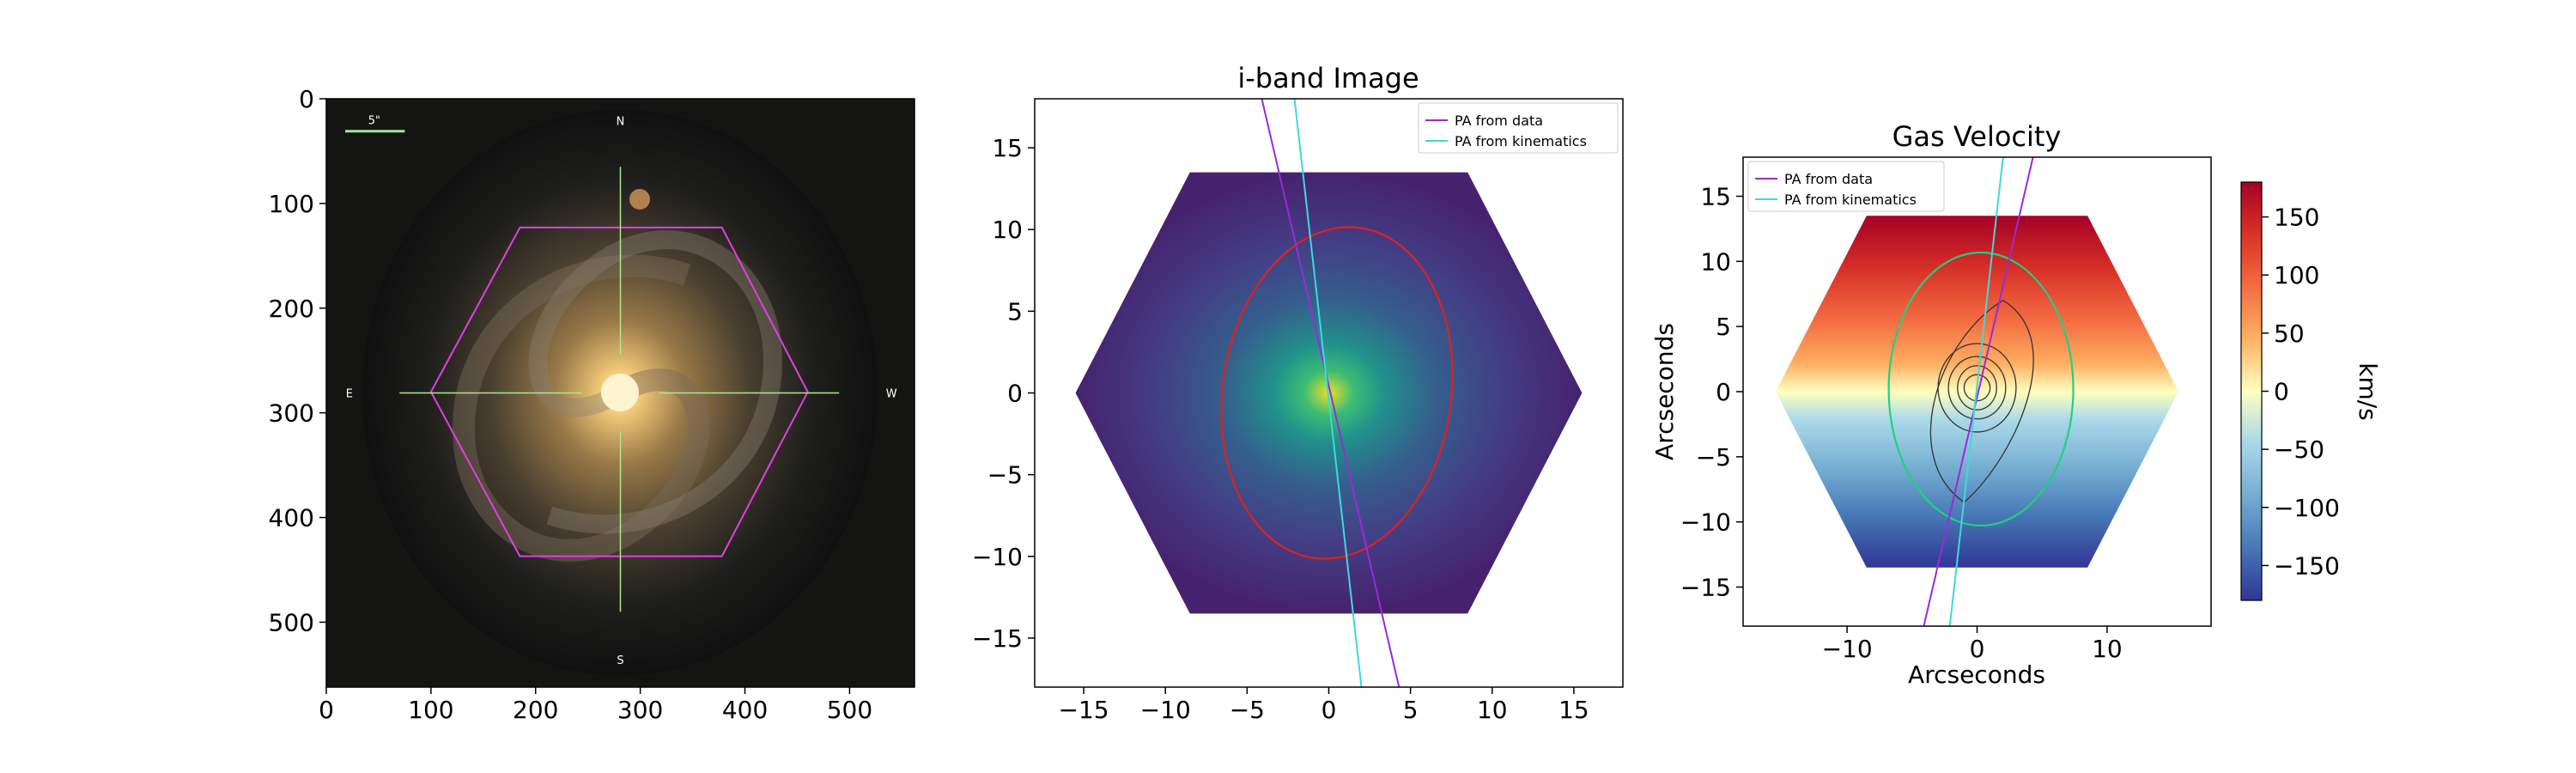 This screenshot has width=2576, height=773. Describe the element at coordinates (2281, 392) in the screenshot. I see `colorbar-tick-label: 0` at that location.